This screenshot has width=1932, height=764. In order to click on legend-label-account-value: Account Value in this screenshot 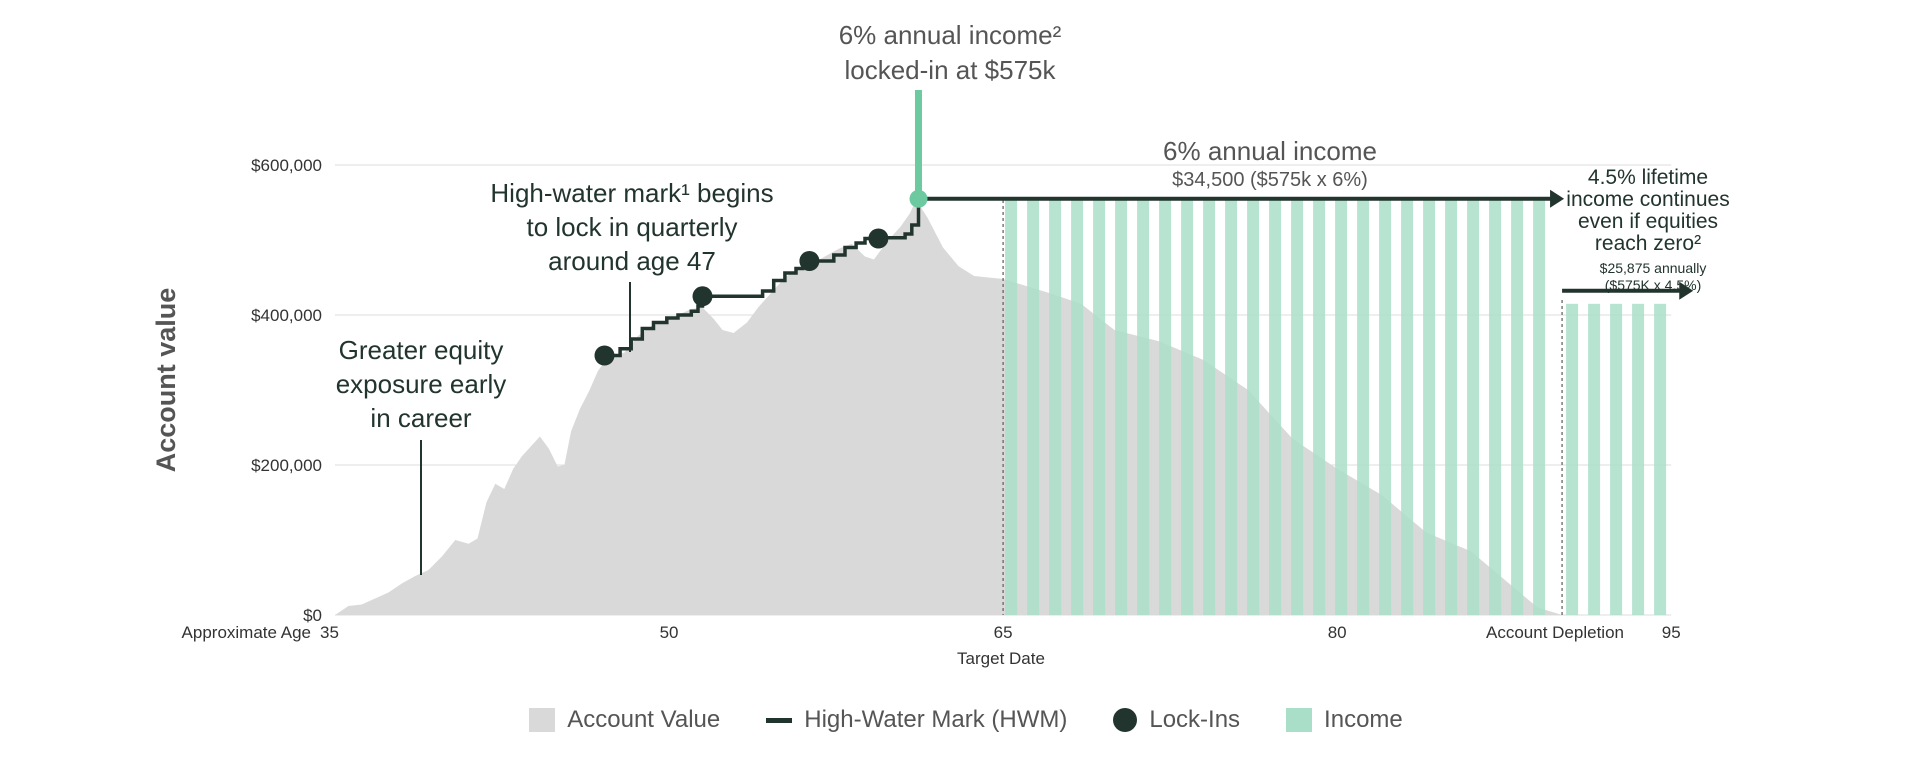, I will do `click(644, 719)`.